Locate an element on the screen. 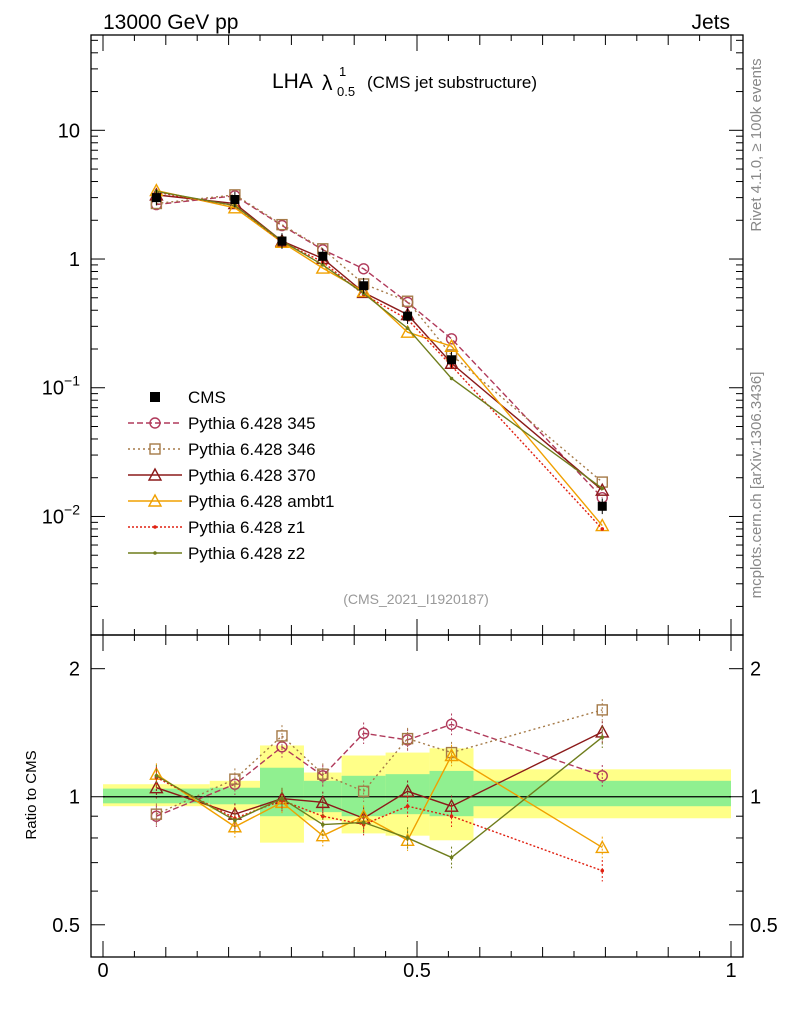  title-symbol: λ is located at coordinates (327, 83).